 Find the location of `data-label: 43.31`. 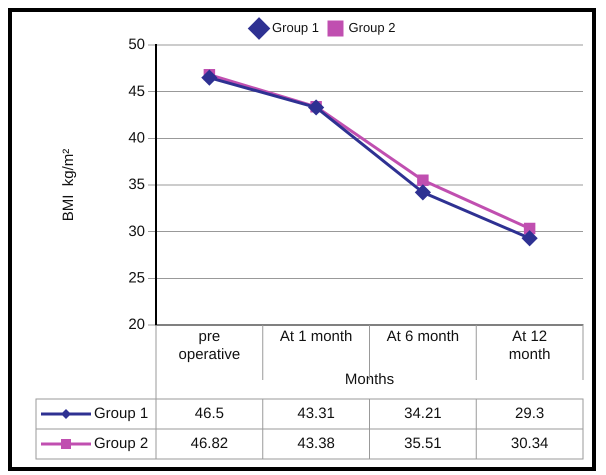

data-label: 43.31 is located at coordinates (316, 413).